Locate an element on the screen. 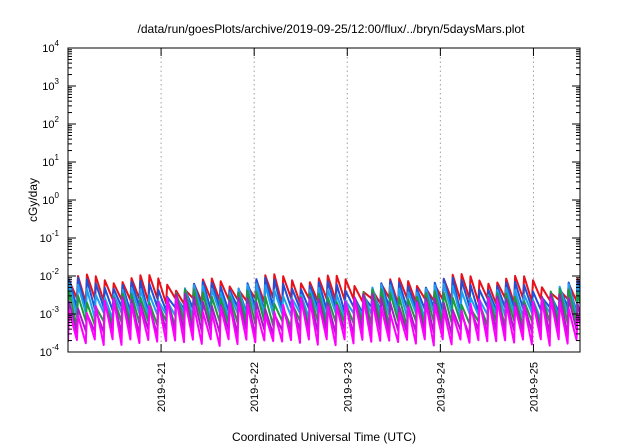 This screenshot has width=640, height=448. y-tick-label: 10⁴ is located at coordinates (50, 47).